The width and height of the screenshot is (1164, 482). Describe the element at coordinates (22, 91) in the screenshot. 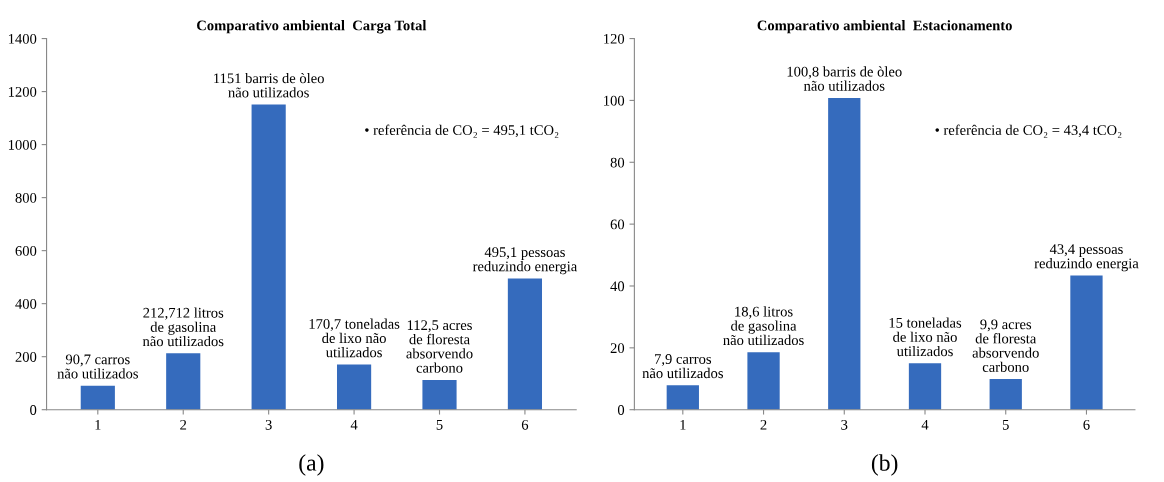

I see `y-tick-label: 1200` at that location.